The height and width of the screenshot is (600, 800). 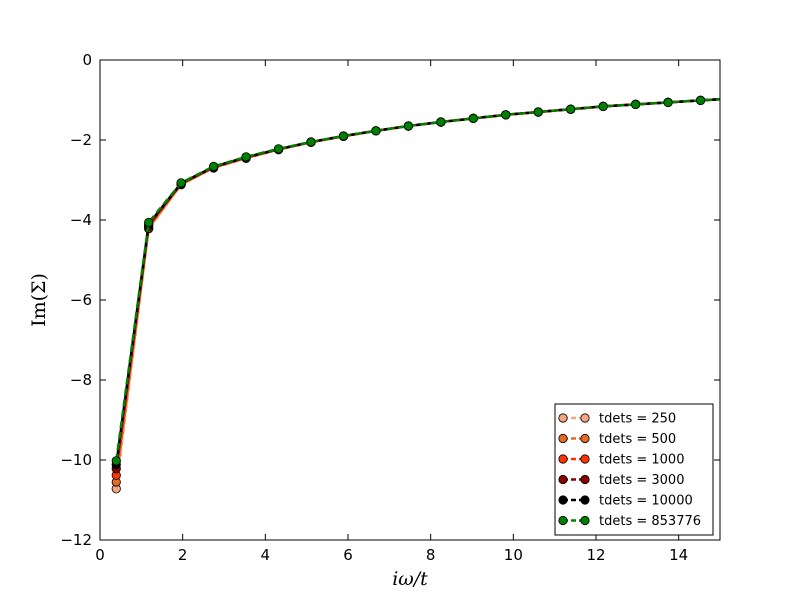 I want to click on x-tick-label: 4, so click(x=266, y=555).